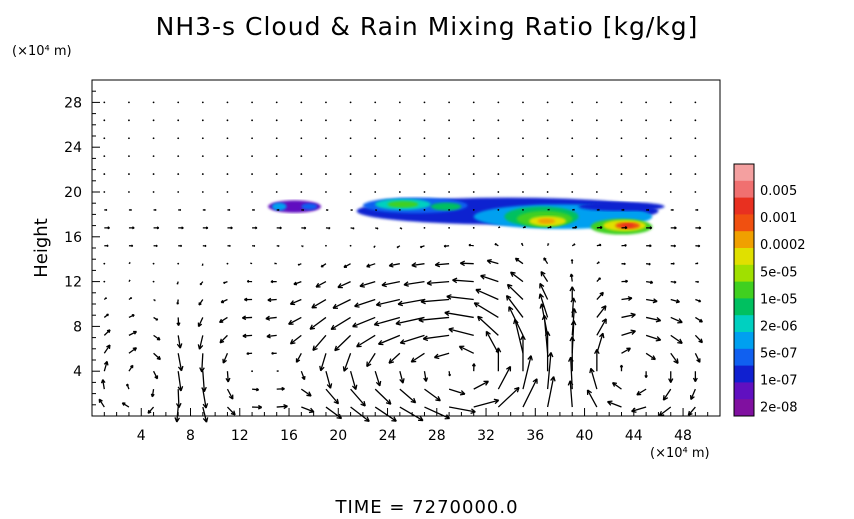 Image resolution: width=854 pixels, height=519 pixels. What do you see at coordinates (41, 248) in the screenshot?
I see `y-axis-label: Height` at bounding box center [41, 248].